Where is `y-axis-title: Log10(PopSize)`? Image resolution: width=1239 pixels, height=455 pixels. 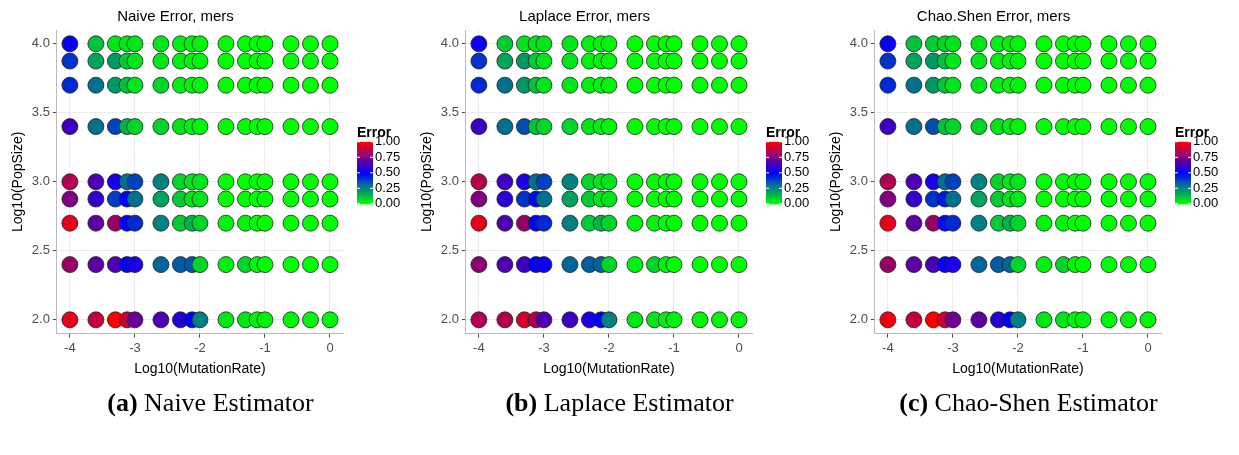 y-axis-title: Log10(PopSize) is located at coordinates (835, 181).